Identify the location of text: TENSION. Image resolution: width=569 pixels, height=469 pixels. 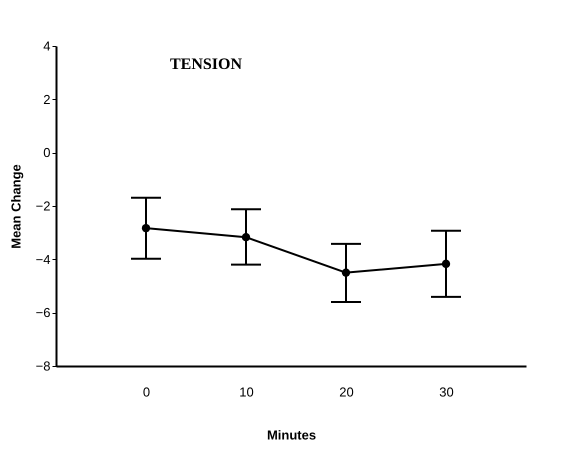
(206, 64).